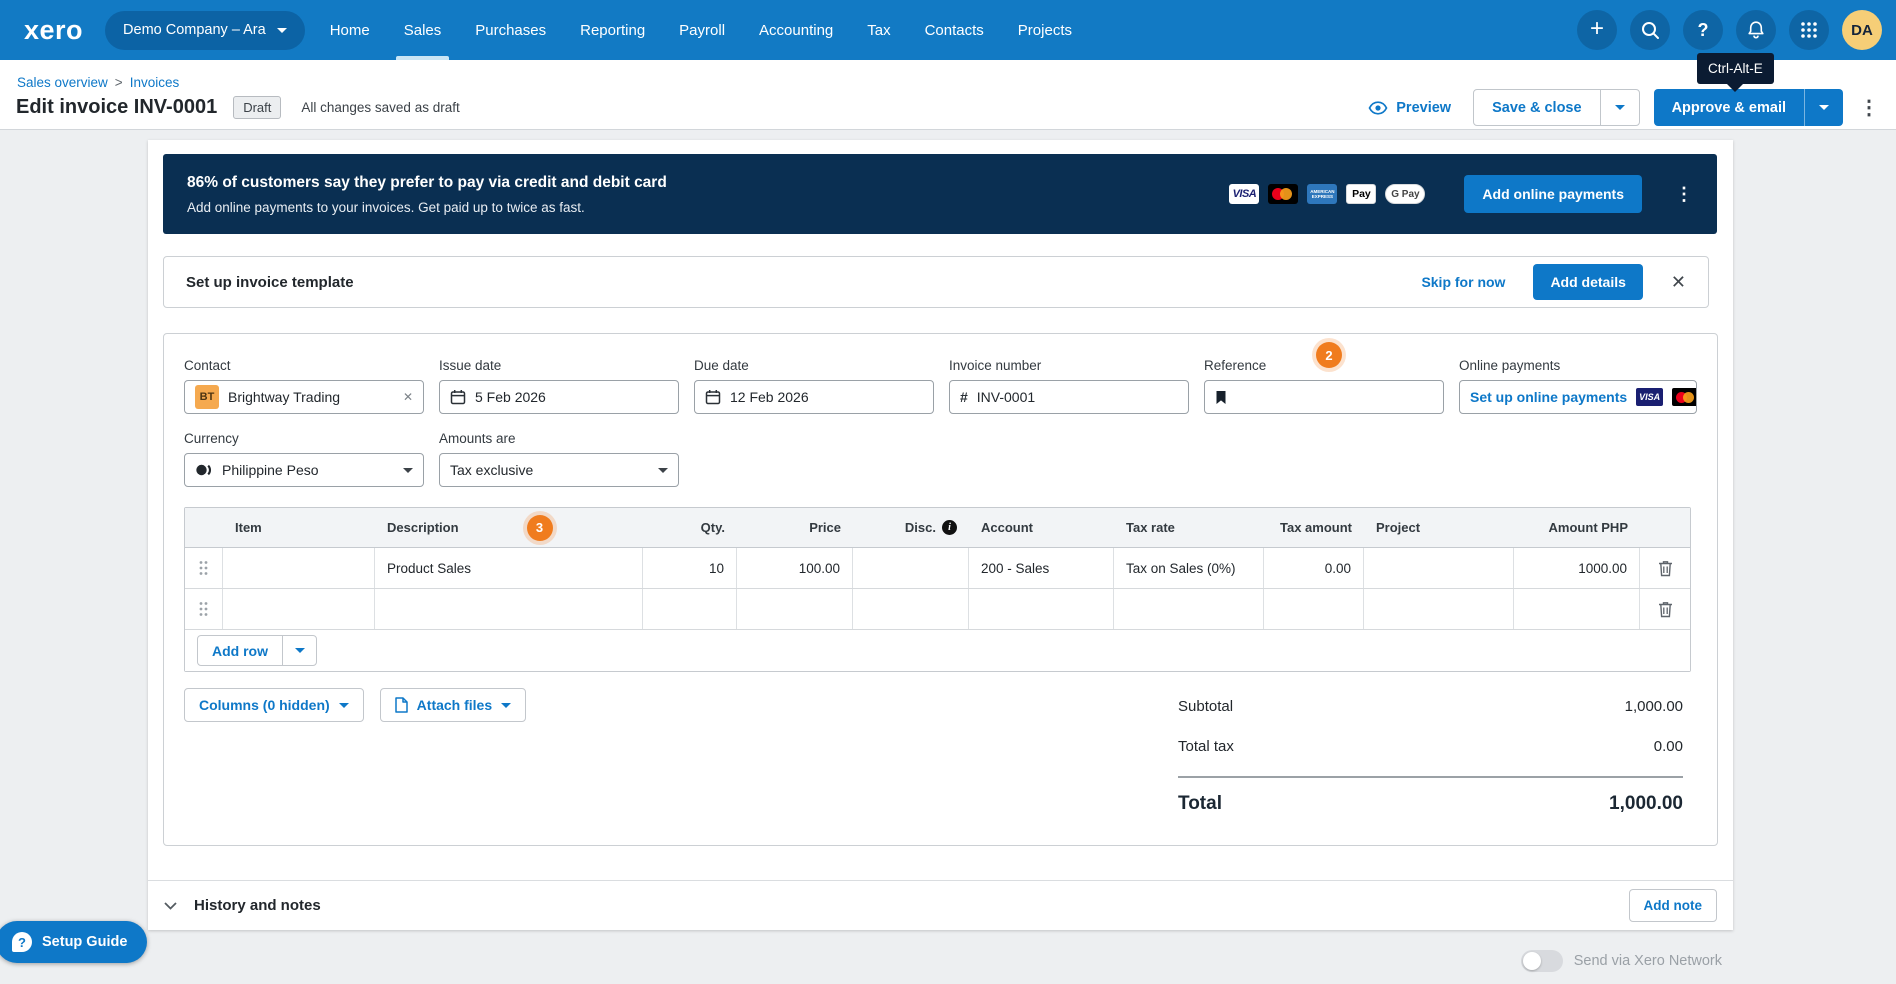 This screenshot has width=1896, height=984. I want to click on org-switcher-label: Demo Company – Ara, so click(194, 30).